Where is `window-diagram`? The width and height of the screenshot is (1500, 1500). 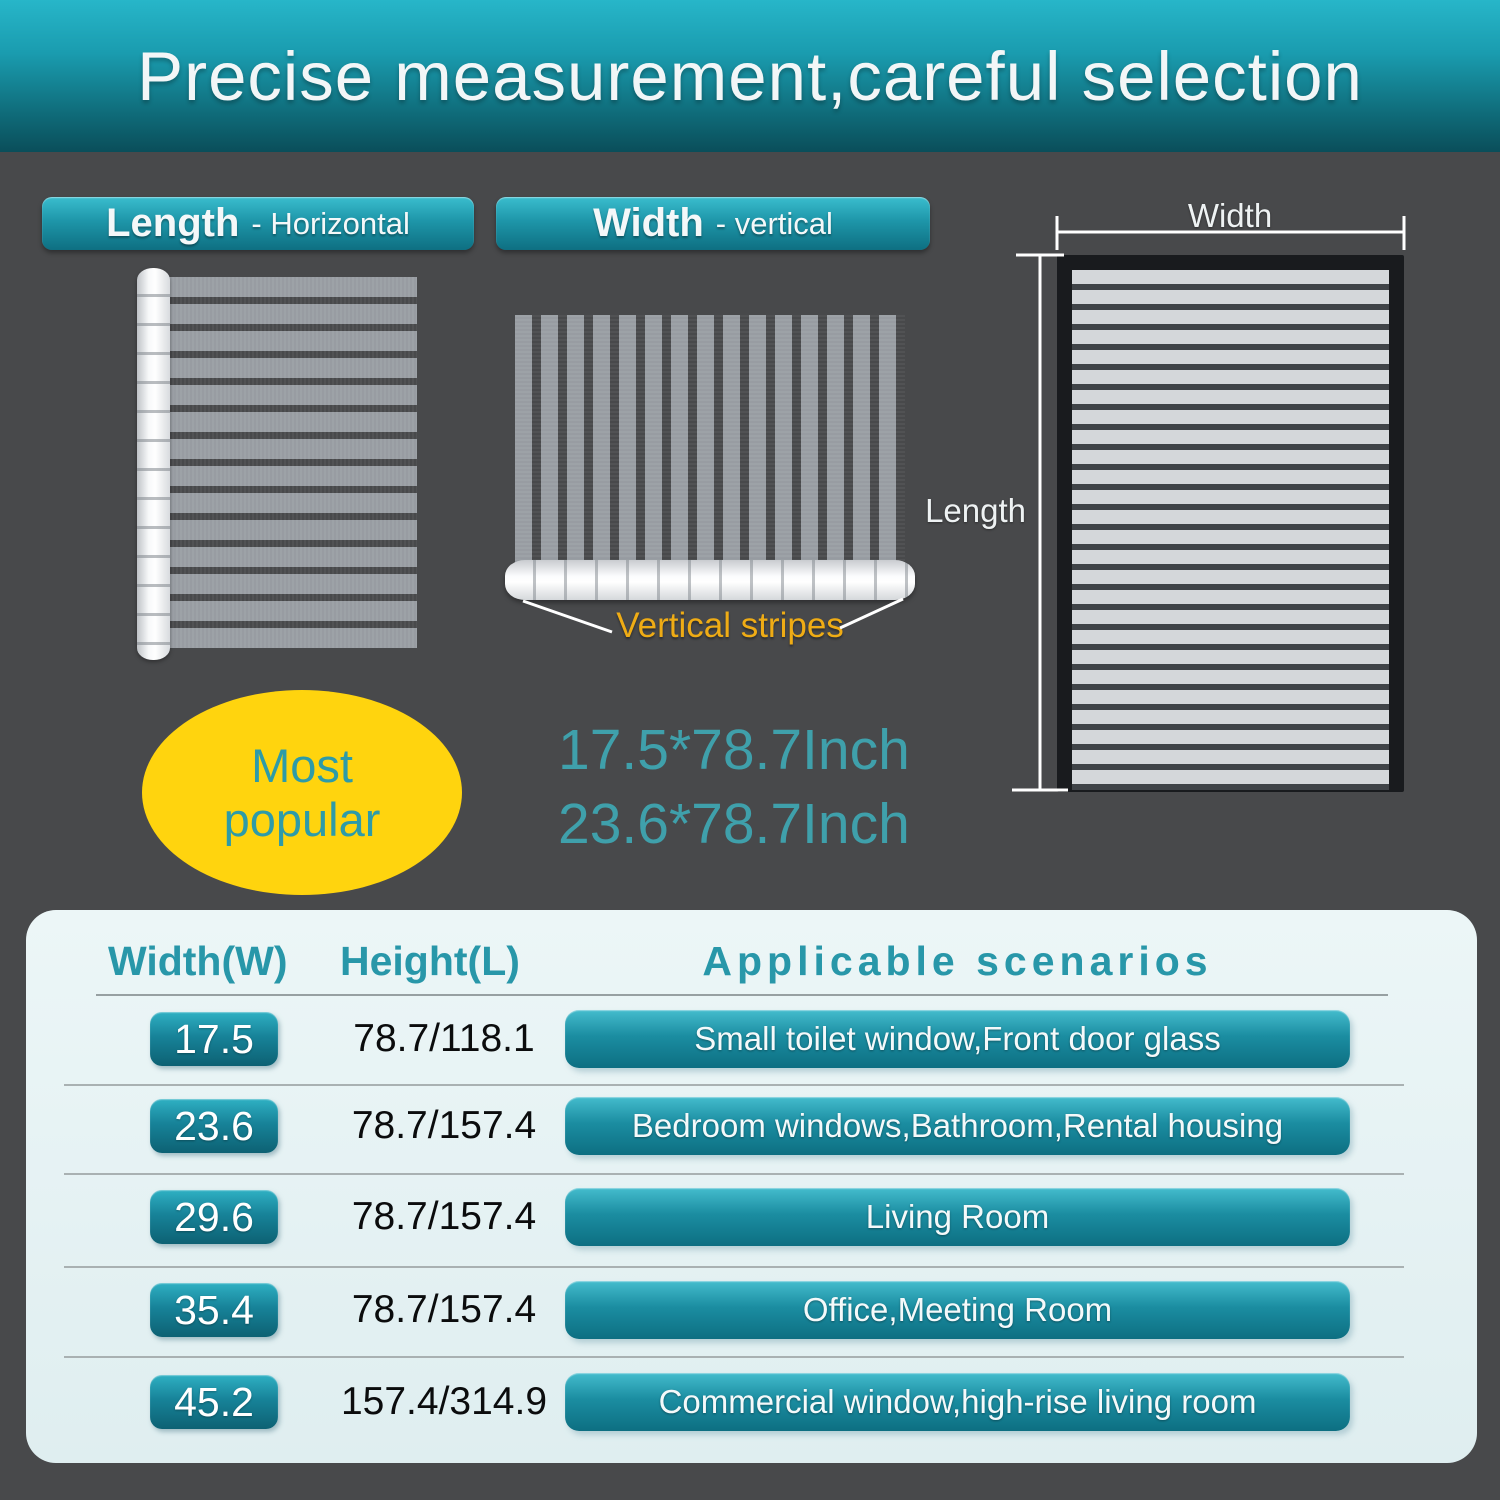 window-diagram is located at coordinates (1230, 523).